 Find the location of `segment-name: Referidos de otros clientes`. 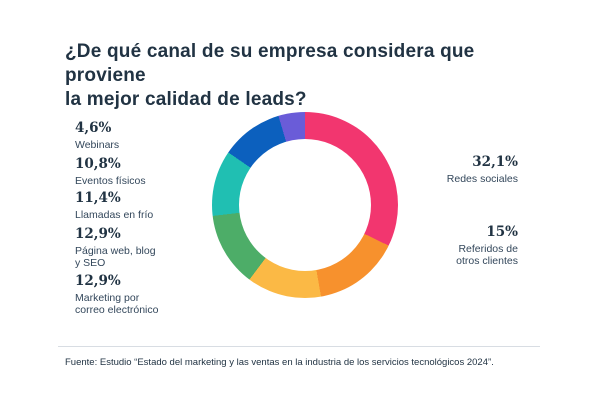

segment-name: Referidos de otros clientes is located at coordinates (487, 255).